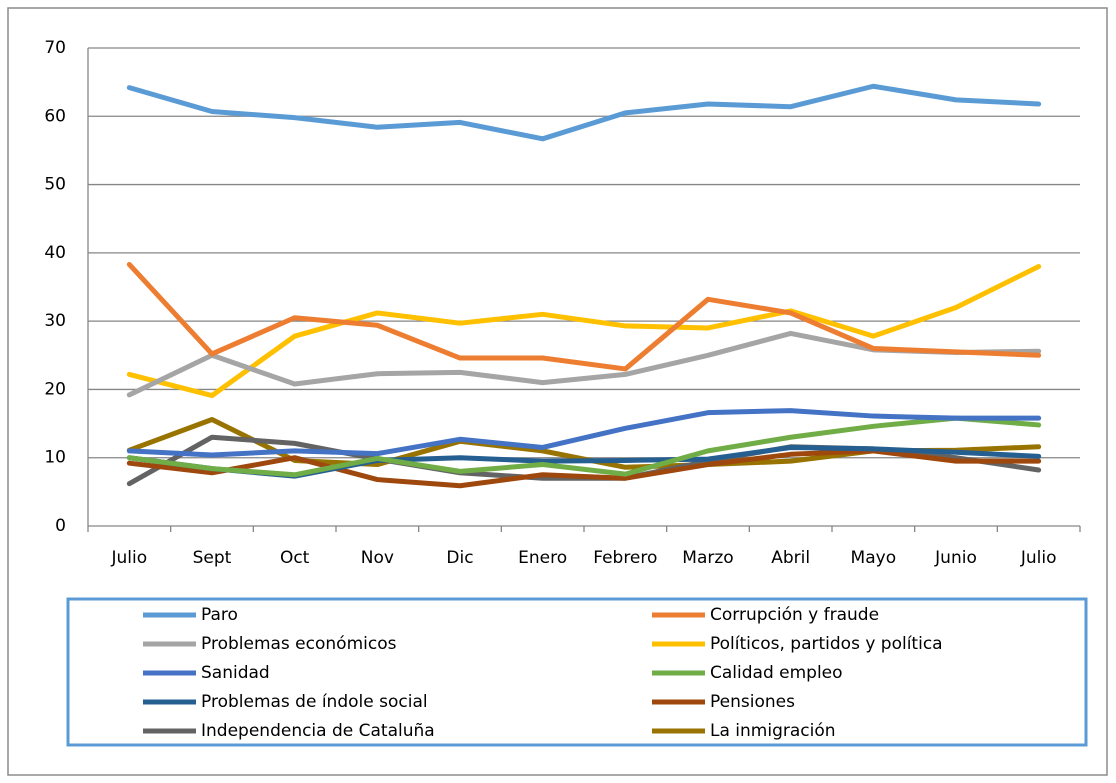  I want to click on y-tick-label: 70, so click(55, 48).